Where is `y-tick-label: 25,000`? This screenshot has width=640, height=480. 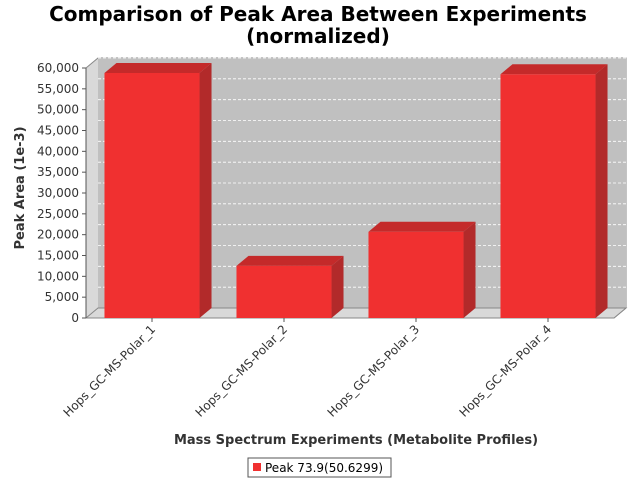 y-tick-label: 25,000 is located at coordinates (58, 214).